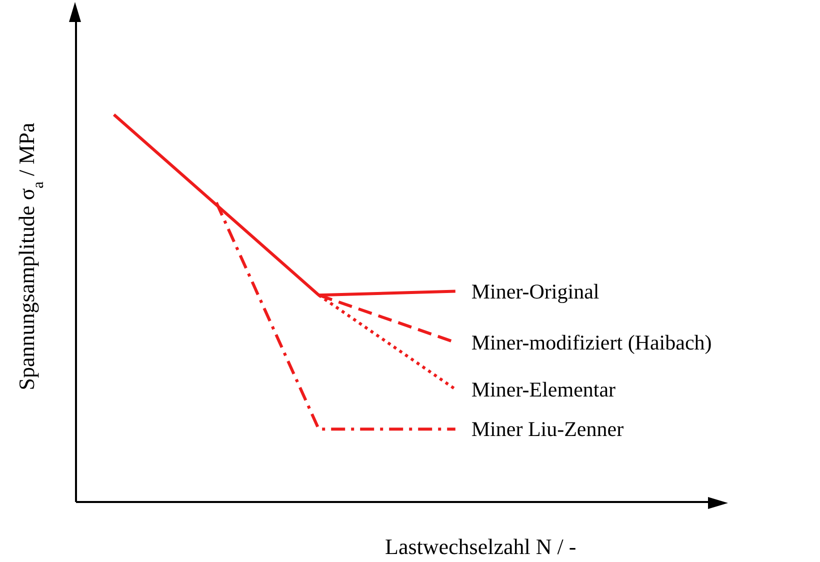  What do you see at coordinates (547, 429) in the screenshot?
I see `series-label: Miner Liu-Zenner` at bounding box center [547, 429].